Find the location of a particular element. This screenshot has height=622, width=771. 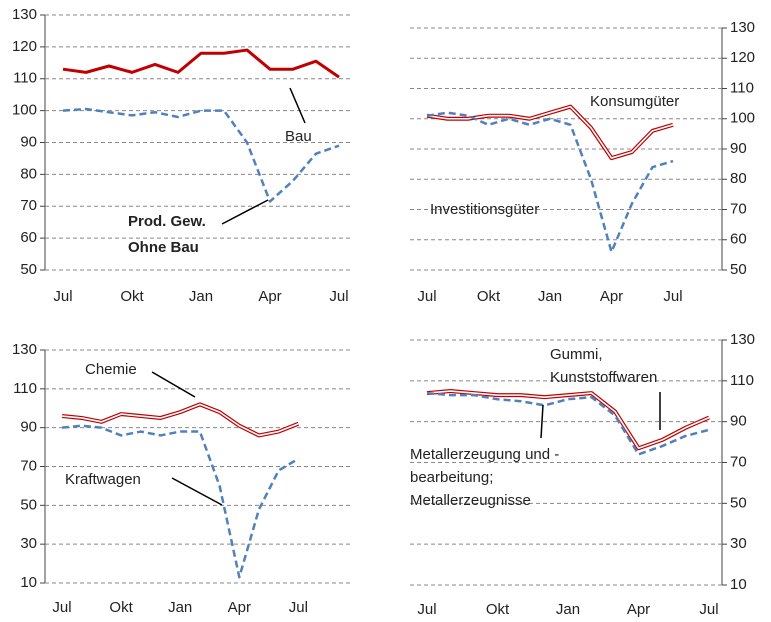

annotation: Konsumgüter is located at coordinates (634, 101).